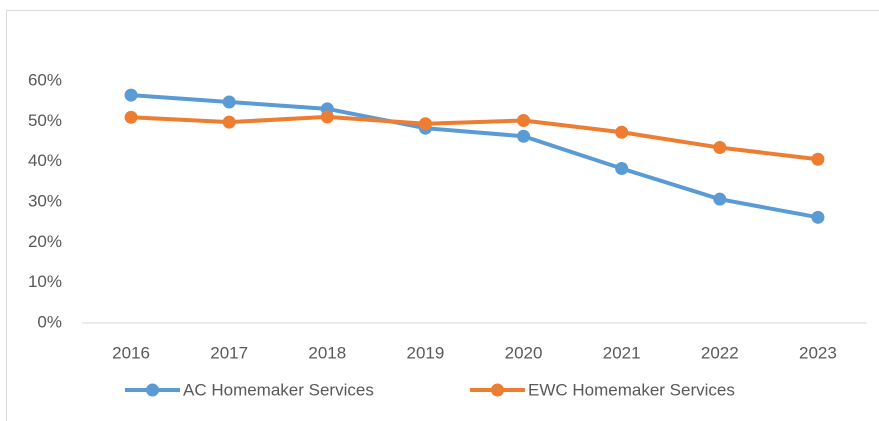  I want to click on x-tick-label: 2016, so click(131, 352).